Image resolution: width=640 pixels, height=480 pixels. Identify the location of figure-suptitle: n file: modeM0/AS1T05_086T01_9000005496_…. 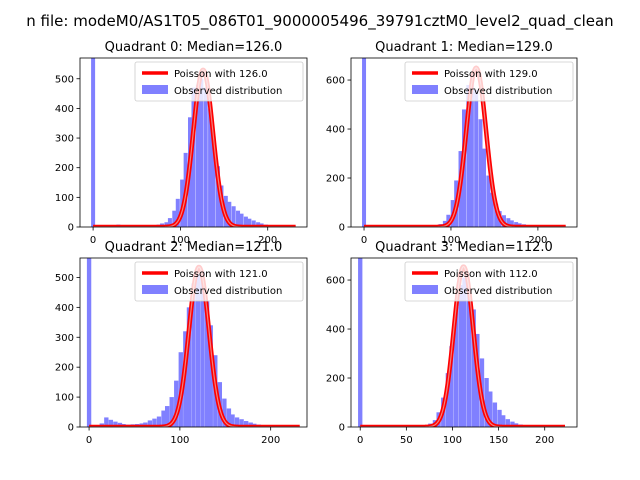
(319, 21).